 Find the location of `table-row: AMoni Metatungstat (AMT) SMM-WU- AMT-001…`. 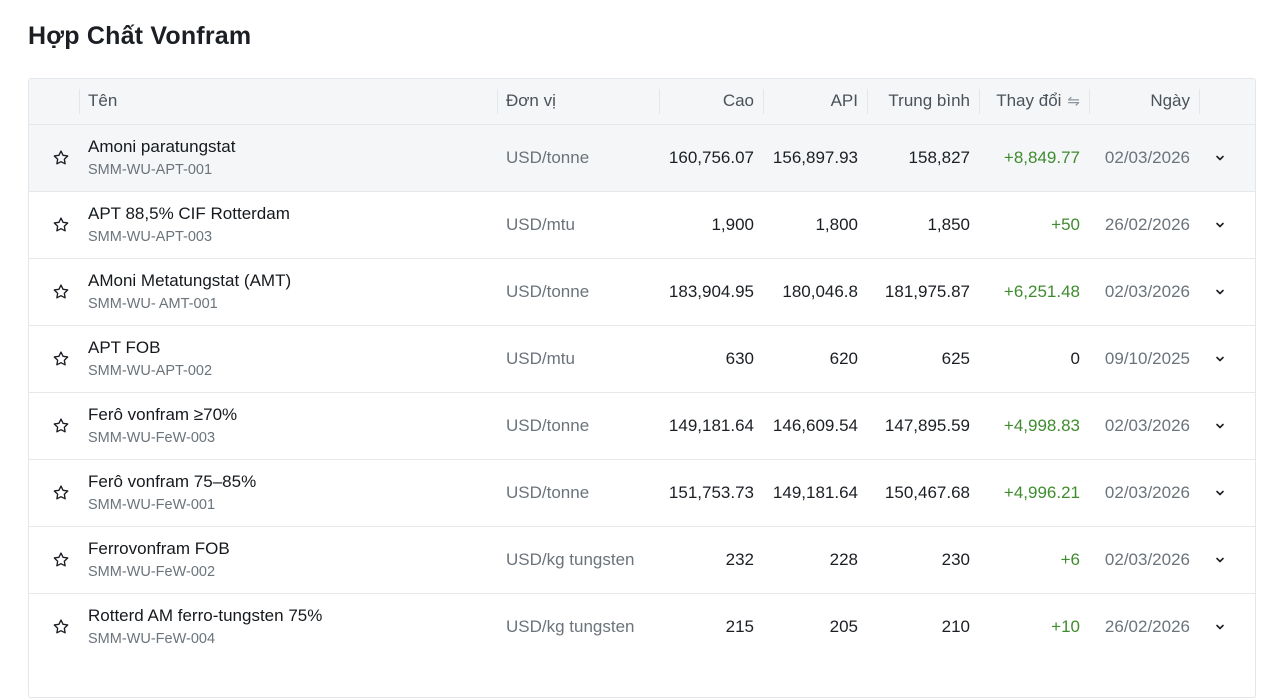

table-row: AMoni Metatungstat (AMT) SMM-WU- AMT-001… is located at coordinates (642, 291).